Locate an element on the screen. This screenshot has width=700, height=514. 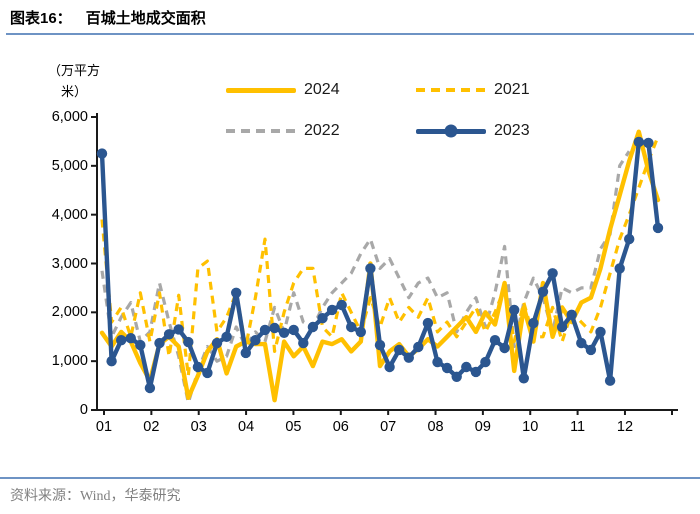
y-tick-label: 3,000 is located at coordinates (69, 263).